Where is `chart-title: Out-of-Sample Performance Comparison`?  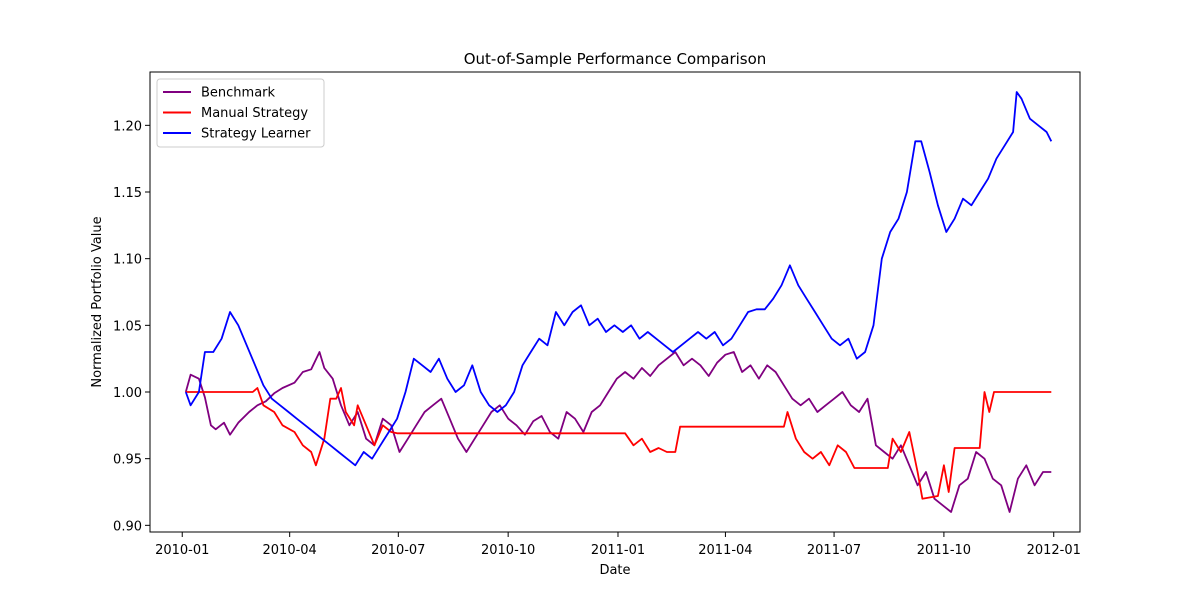
chart-title: Out-of-Sample Performance Comparison is located at coordinates (615, 59).